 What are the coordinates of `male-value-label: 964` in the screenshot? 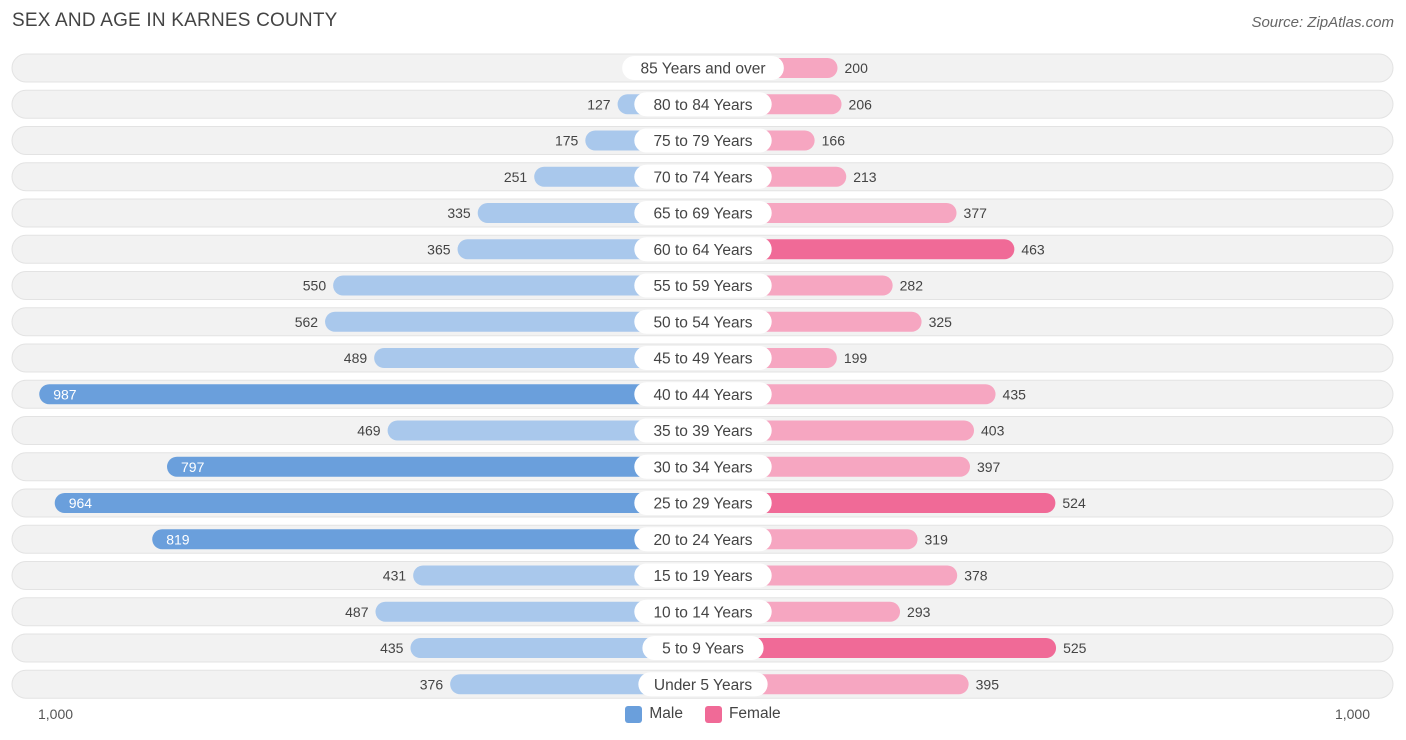 It's located at (81, 503).